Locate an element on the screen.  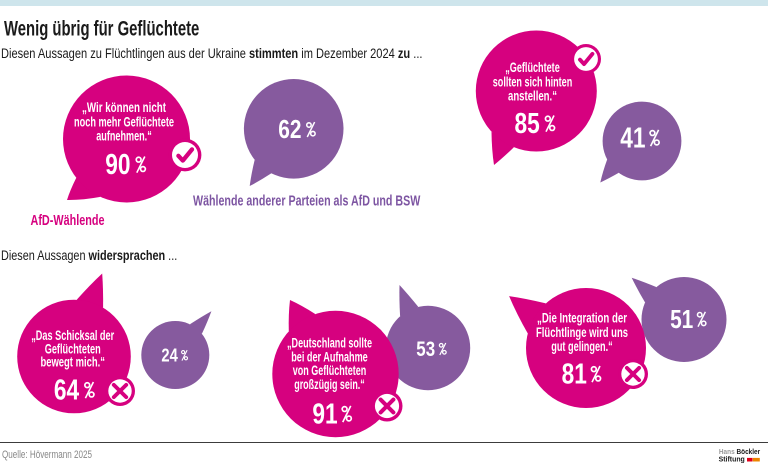
svg-text: großzügig sein.“ is located at coordinates (329, 384).